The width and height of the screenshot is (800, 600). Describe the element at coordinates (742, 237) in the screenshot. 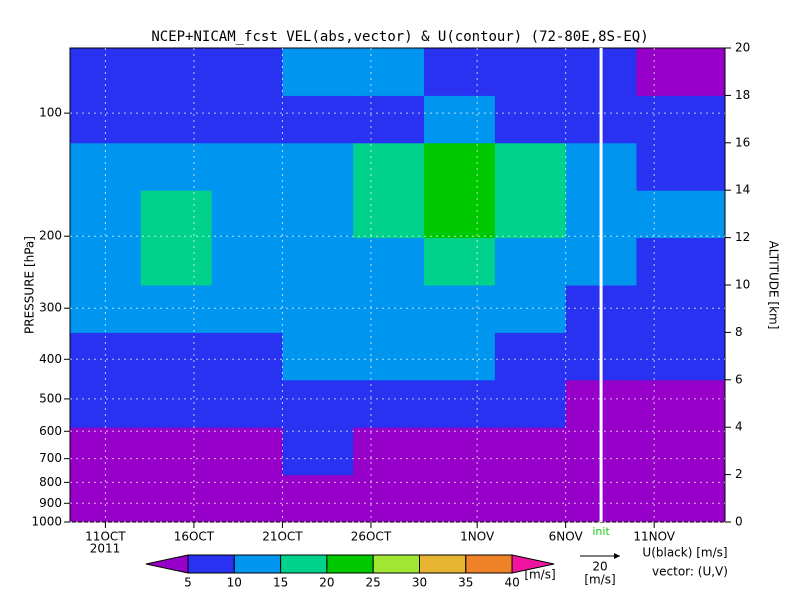

I see `y2-tick-label: 12` at that location.